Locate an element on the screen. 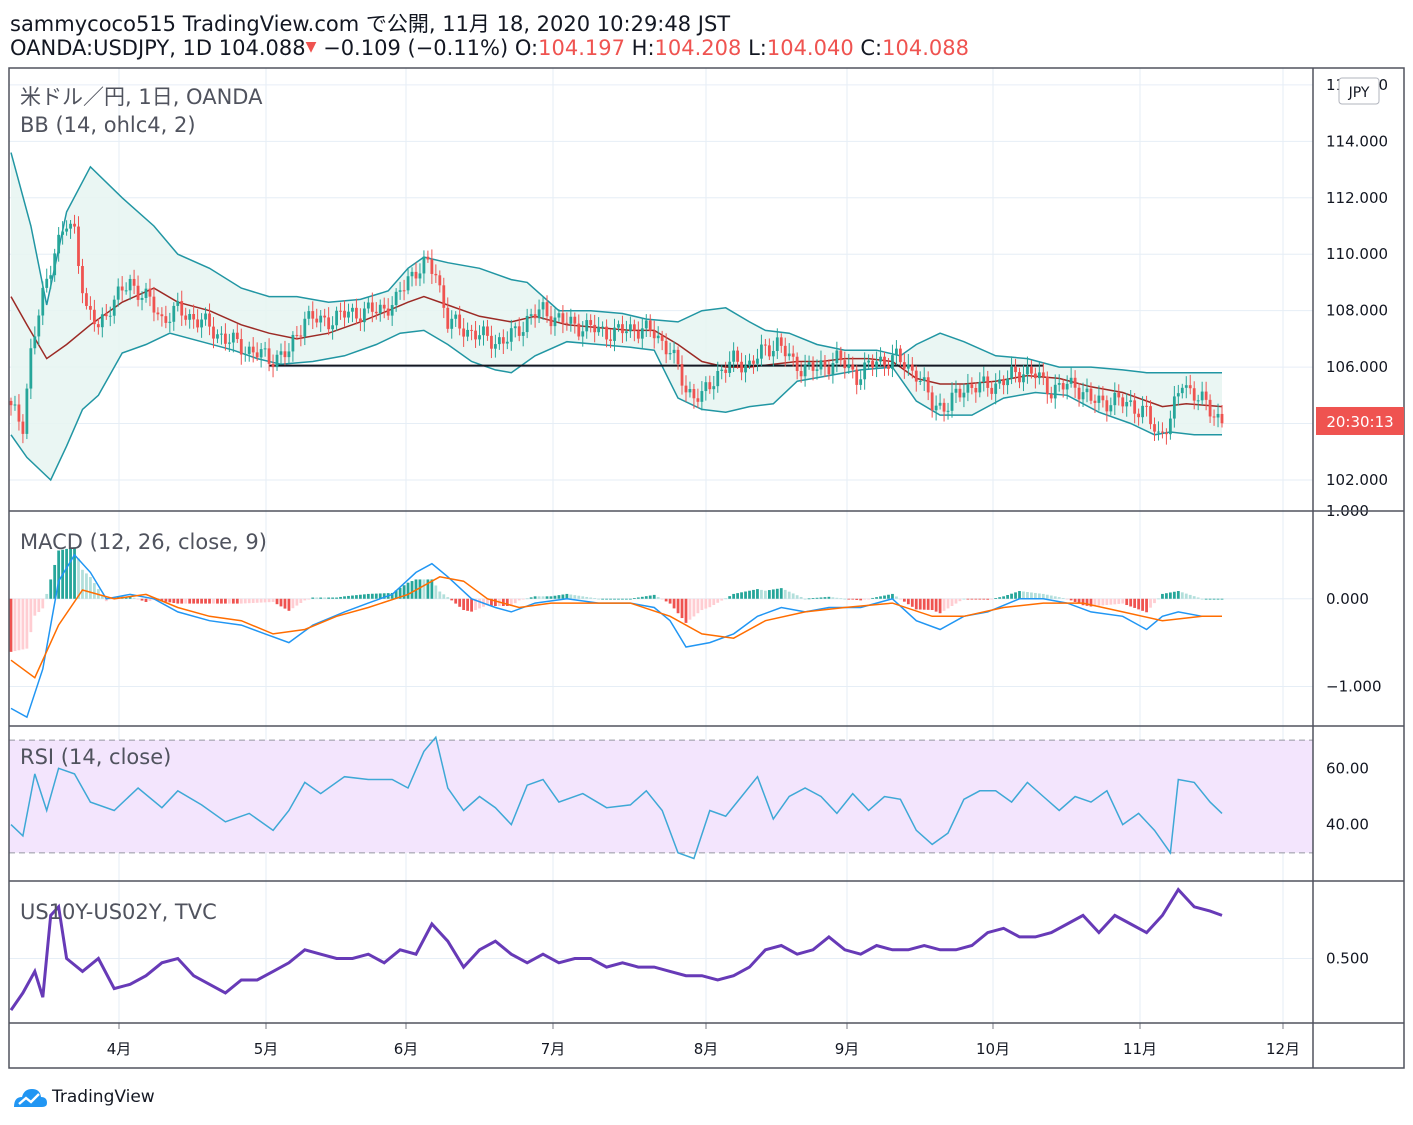 The width and height of the screenshot is (1413, 1125). macd-histogram is located at coordinates (616, 599).